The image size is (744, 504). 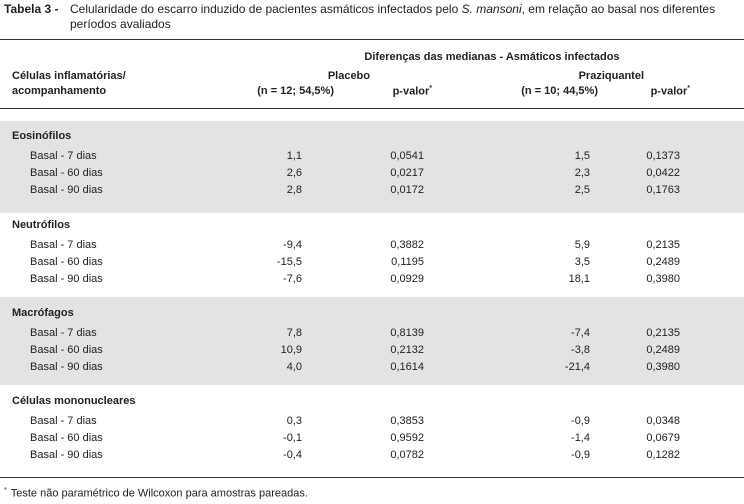 What do you see at coordinates (407, 262) in the screenshot?
I see `cell-placebo-p: 0,1195` at bounding box center [407, 262].